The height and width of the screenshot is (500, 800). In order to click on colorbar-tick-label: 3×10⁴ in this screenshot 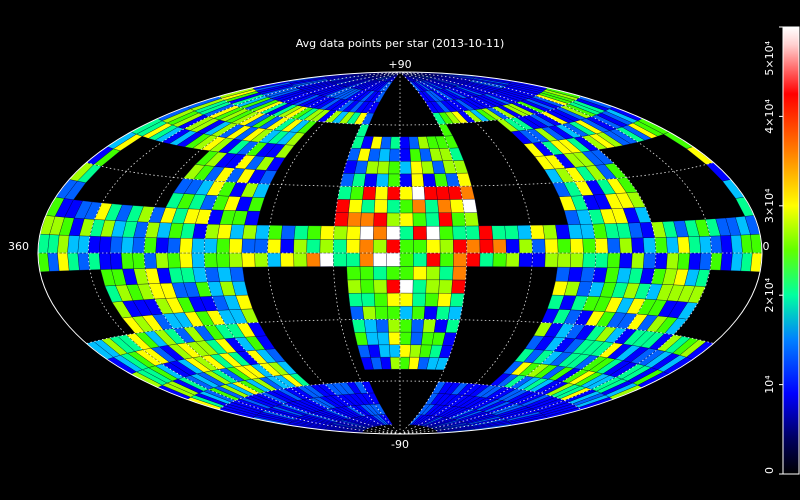, I will do `click(769, 205)`.